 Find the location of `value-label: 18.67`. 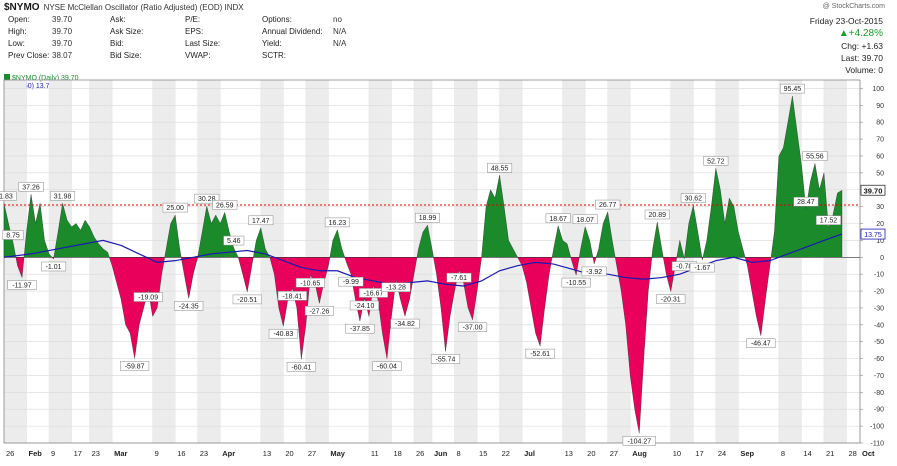

value-label: 18.67 is located at coordinates (558, 219).